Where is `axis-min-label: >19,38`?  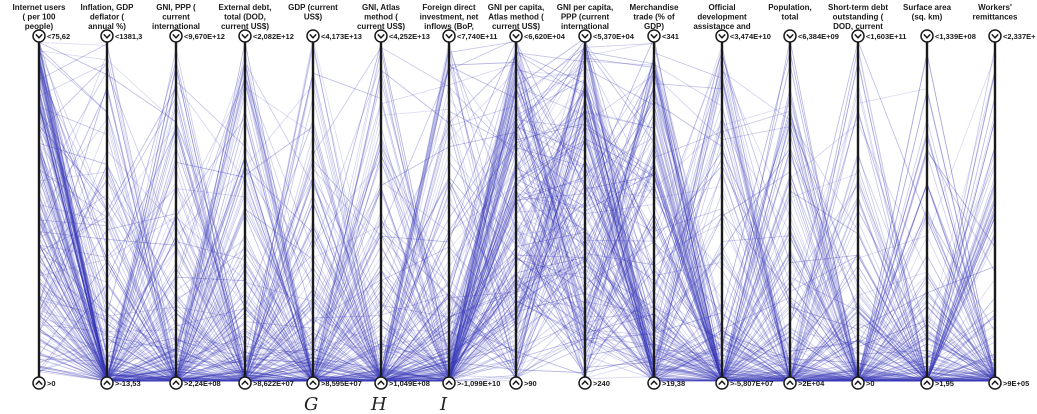 axis-min-label: >19,38 is located at coordinates (673, 383).